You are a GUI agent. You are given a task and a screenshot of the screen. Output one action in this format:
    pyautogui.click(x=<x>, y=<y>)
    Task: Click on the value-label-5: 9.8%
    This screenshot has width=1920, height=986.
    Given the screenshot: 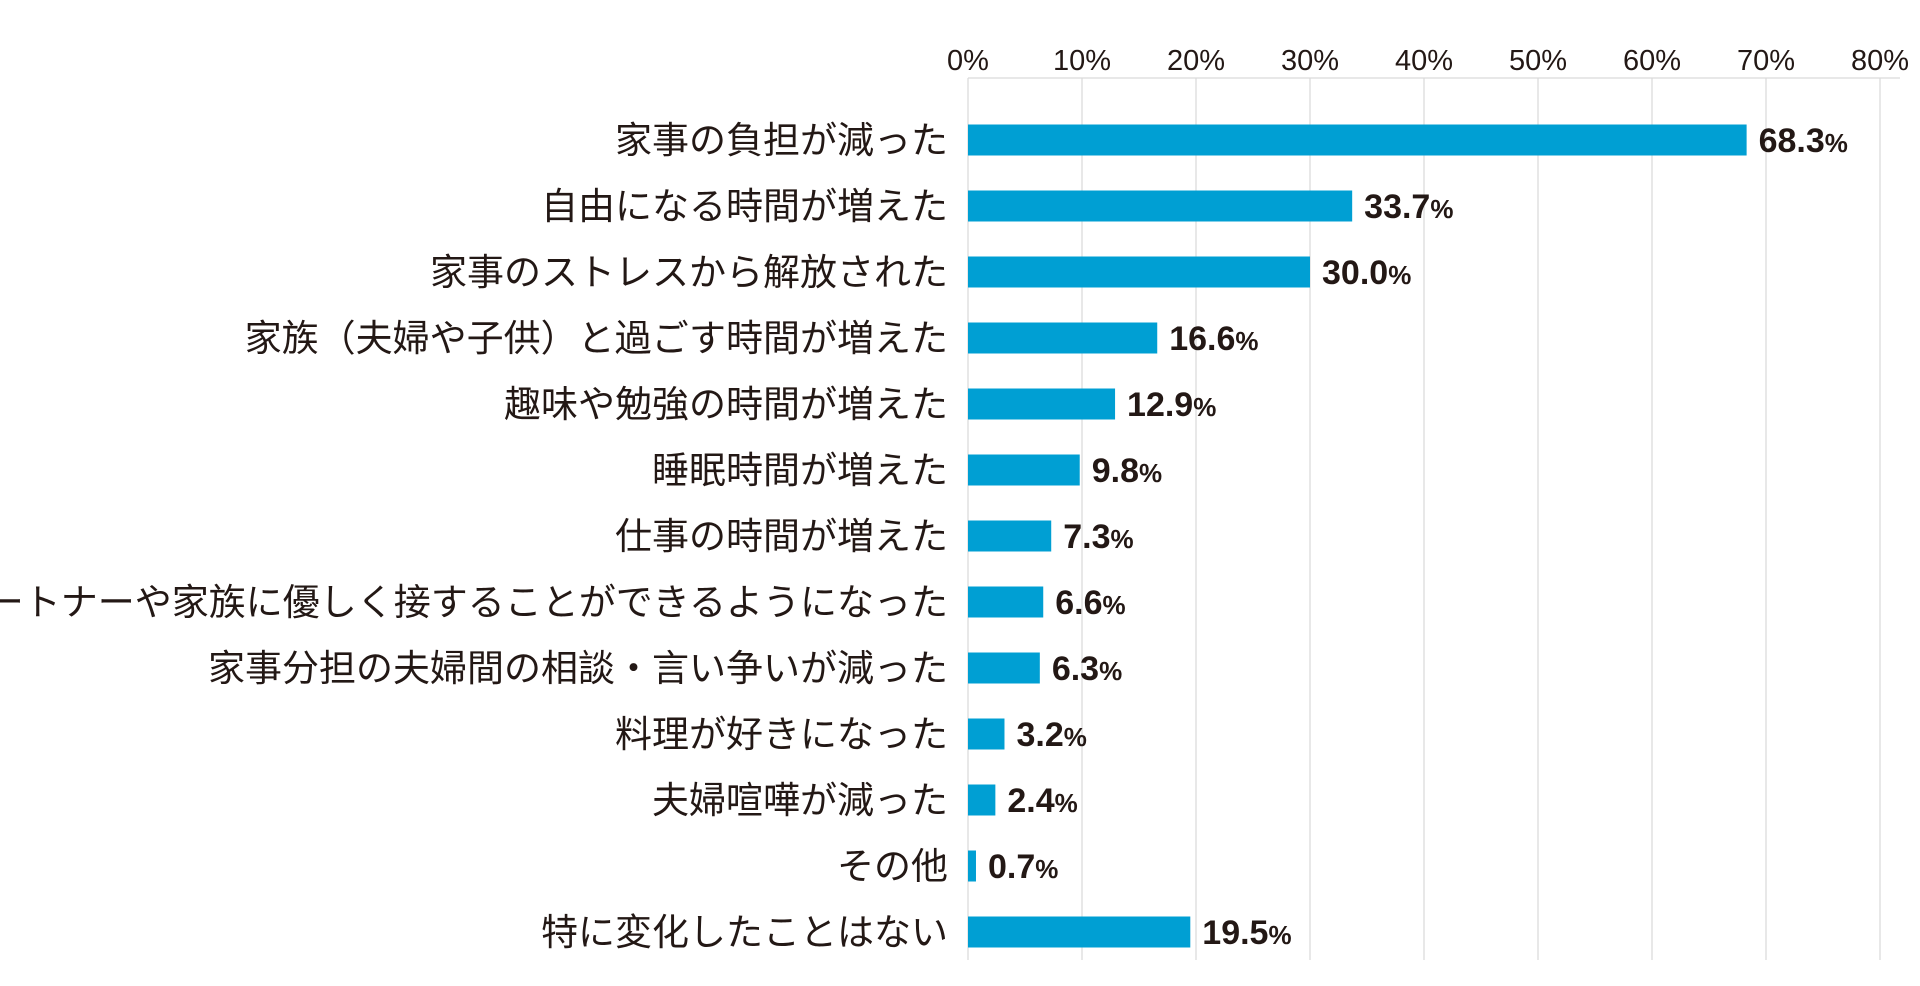 What is the action you would take?
    pyautogui.click(x=1127, y=471)
    